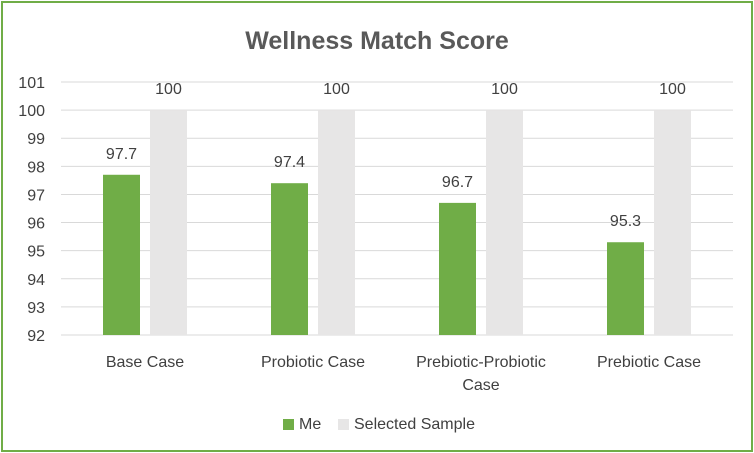  What do you see at coordinates (36, 195) in the screenshot?
I see `y-tick-label: 97` at bounding box center [36, 195].